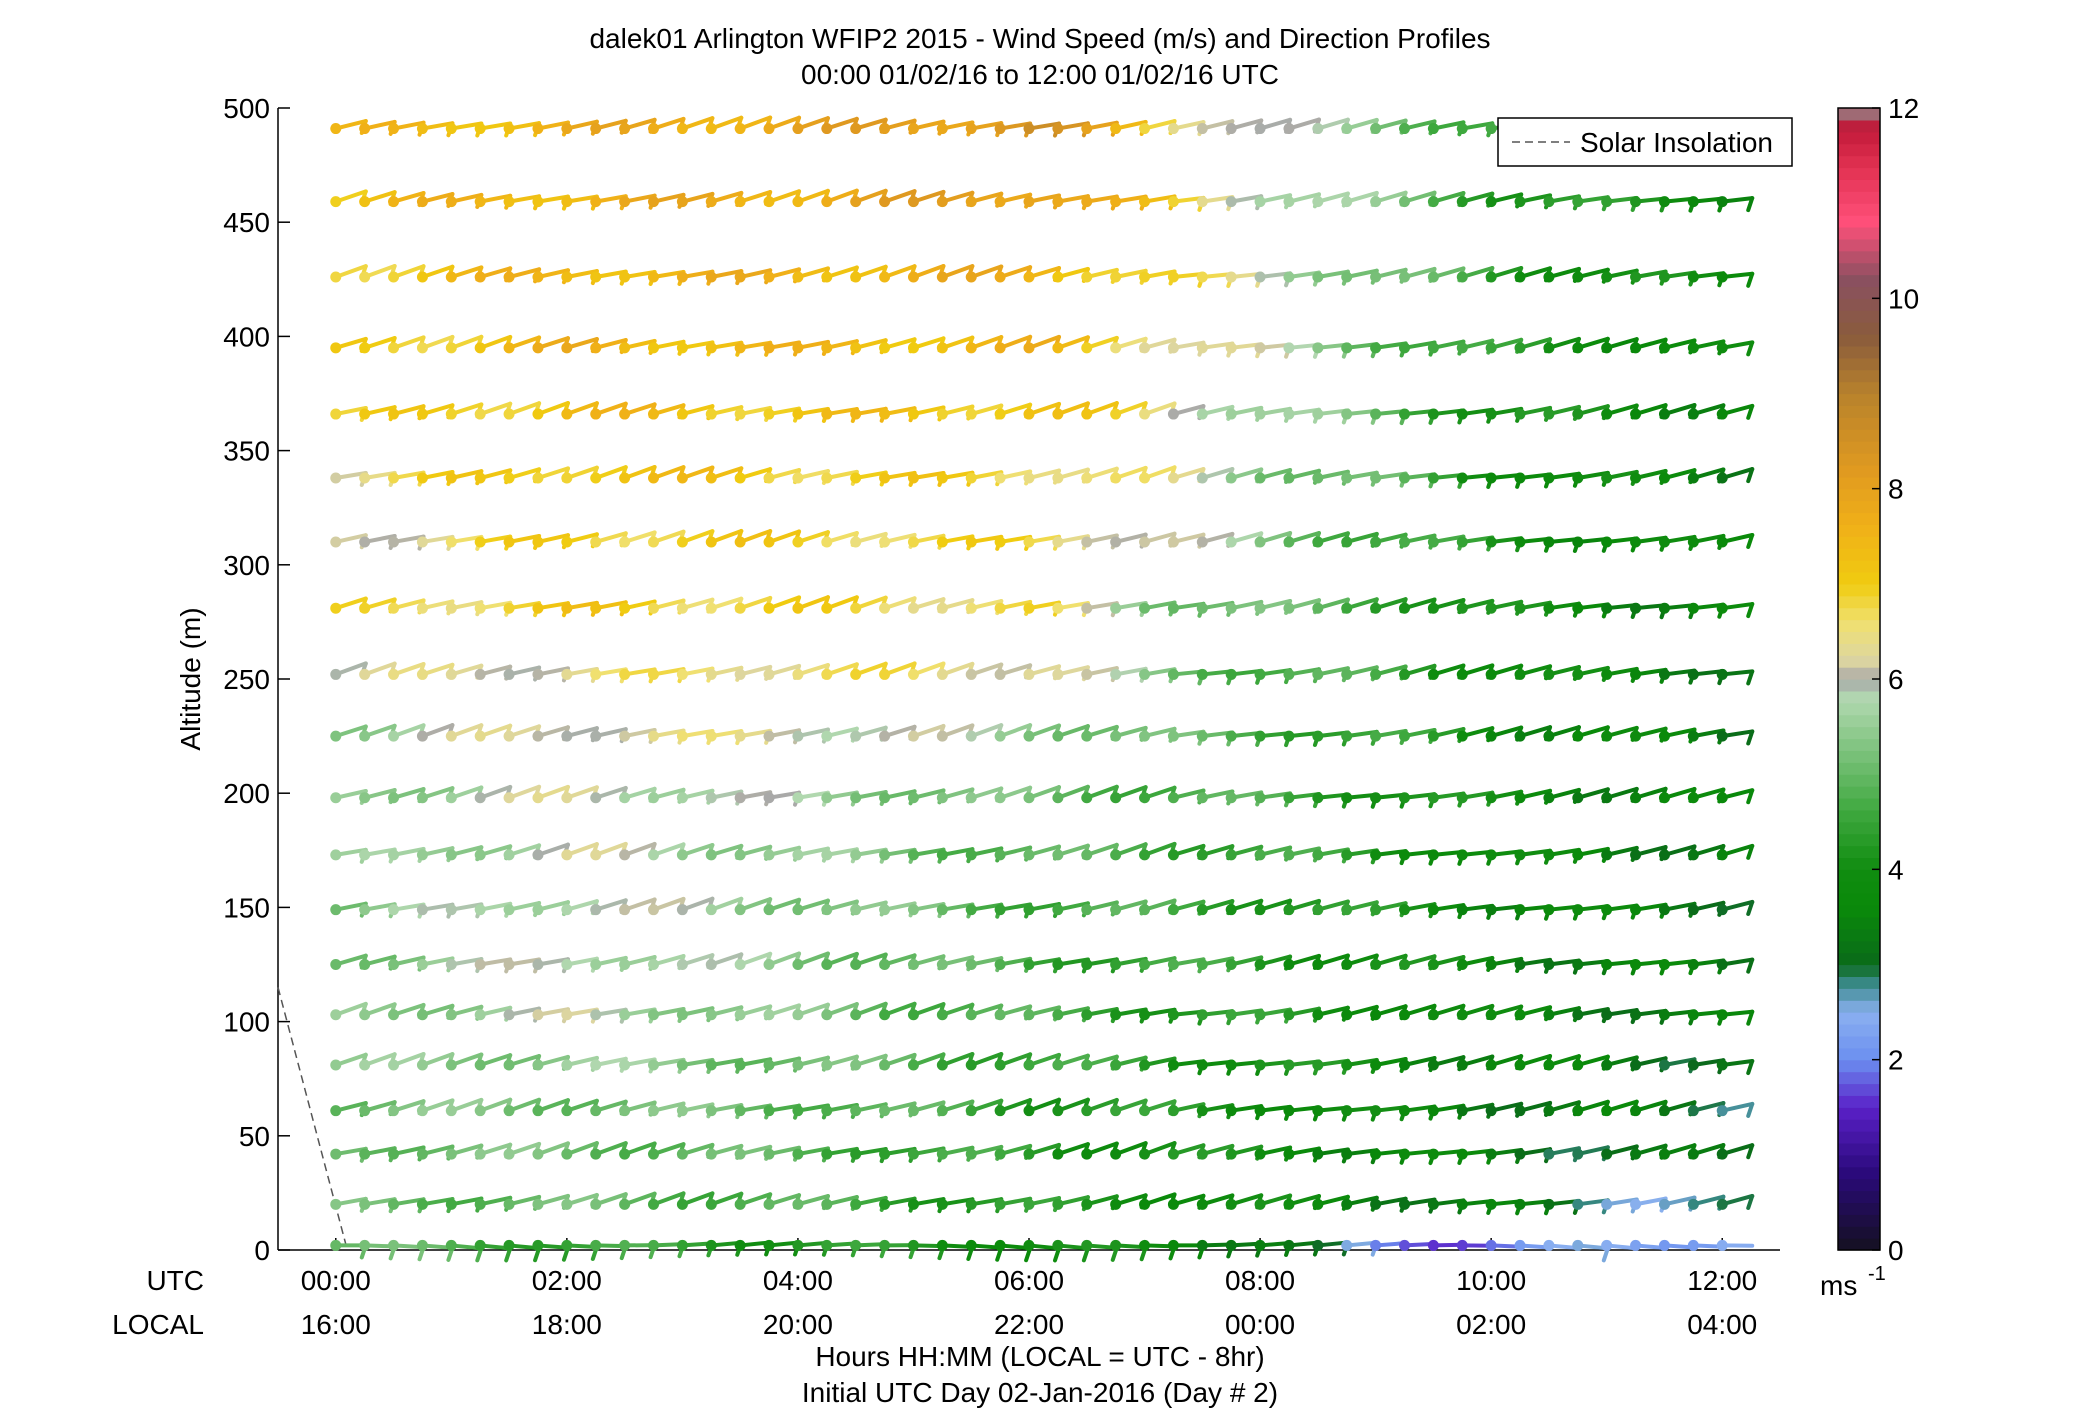  What do you see at coordinates (1722, 1324) in the screenshot?
I see `x-tick-label-local: 04:00` at bounding box center [1722, 1324].